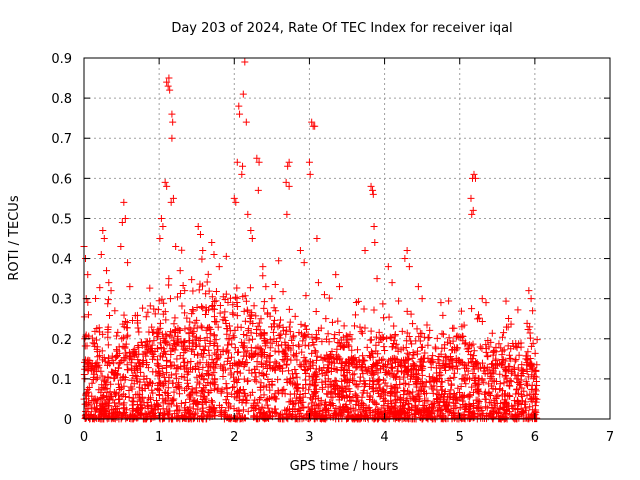  What do you see at coordinates (159, 437) in the screenshot?
I see `x-tick-label: 1` at bounding box center [159, 437].